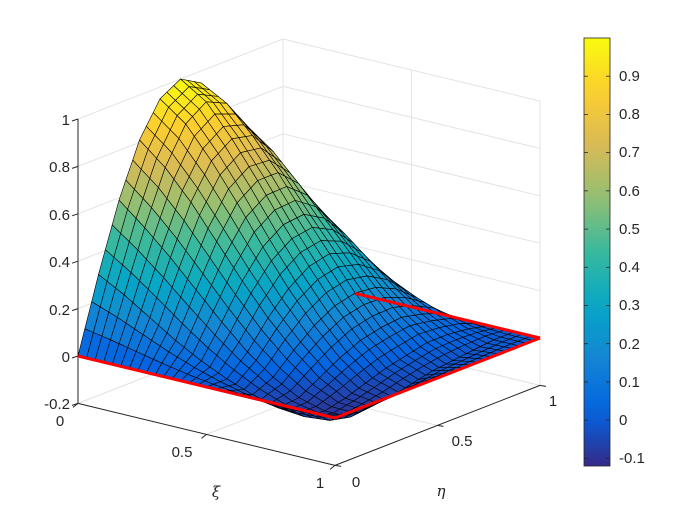  What do you see at coordinates (60, 421) in the screenshot?
I see `xi-tick-label: 0` at bounding box center [60, 421].